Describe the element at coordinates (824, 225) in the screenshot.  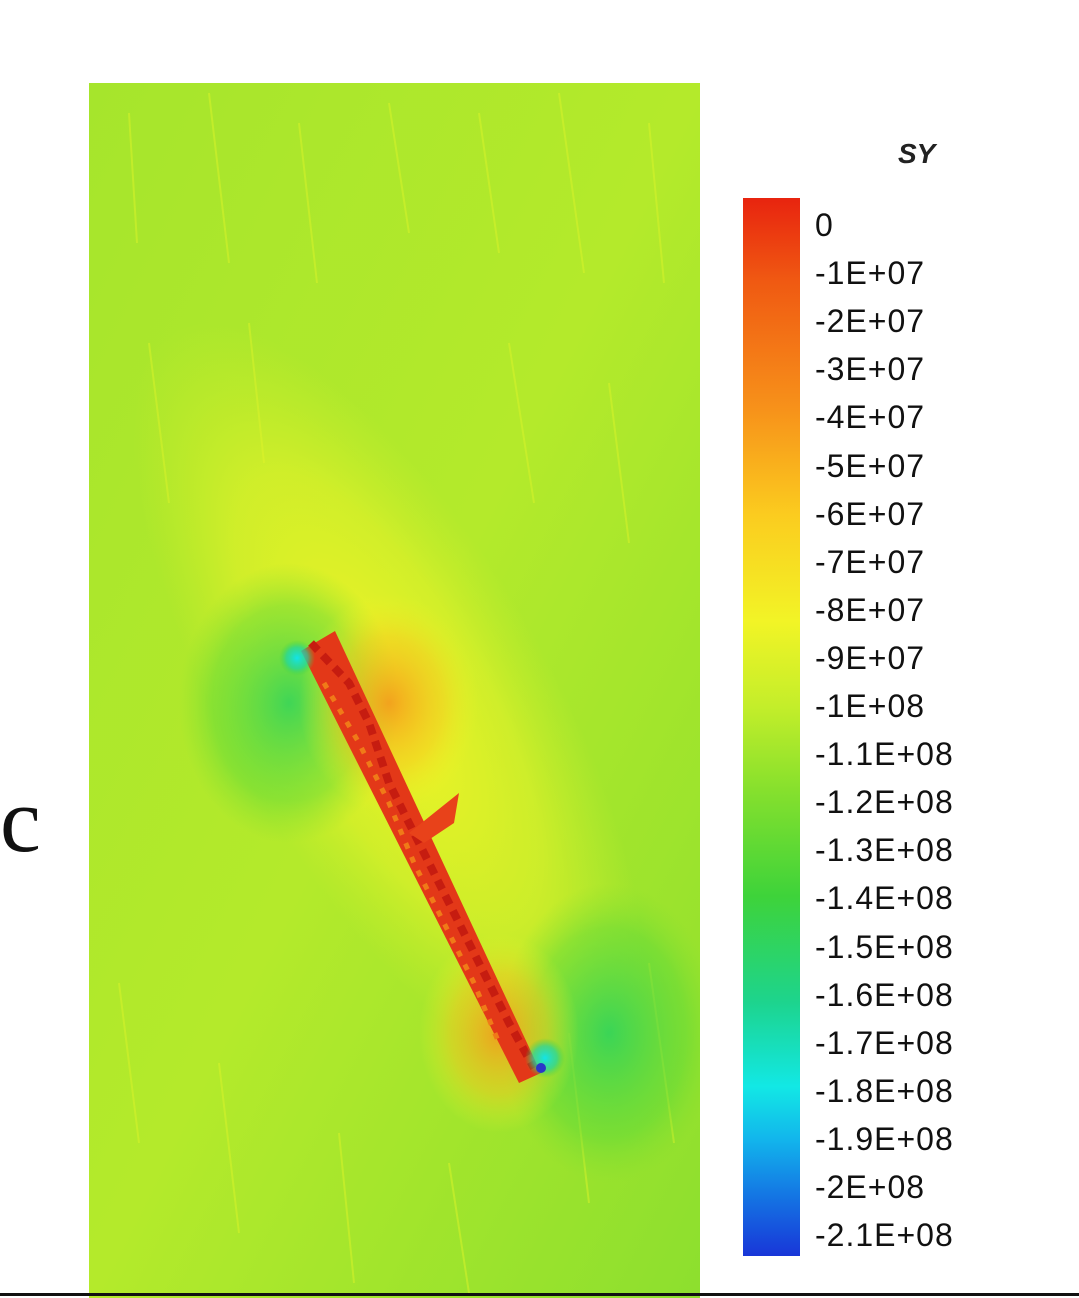
I see `colorbar-tick-label: 0` at that location.